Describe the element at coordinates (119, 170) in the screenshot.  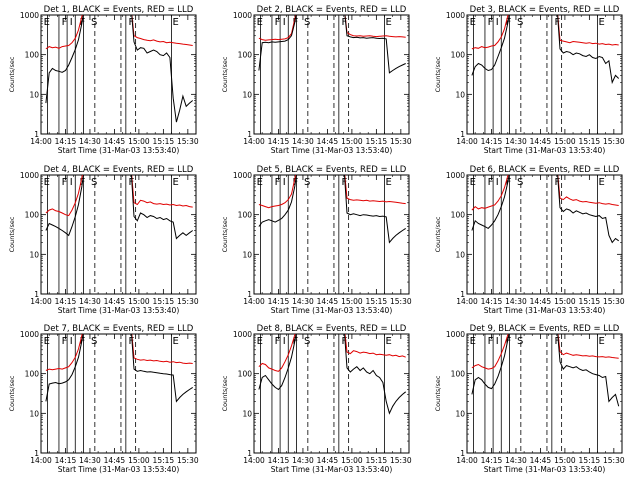
I see `panel-title: Det 4, BLACK = Events, RED = LLD` at that location.